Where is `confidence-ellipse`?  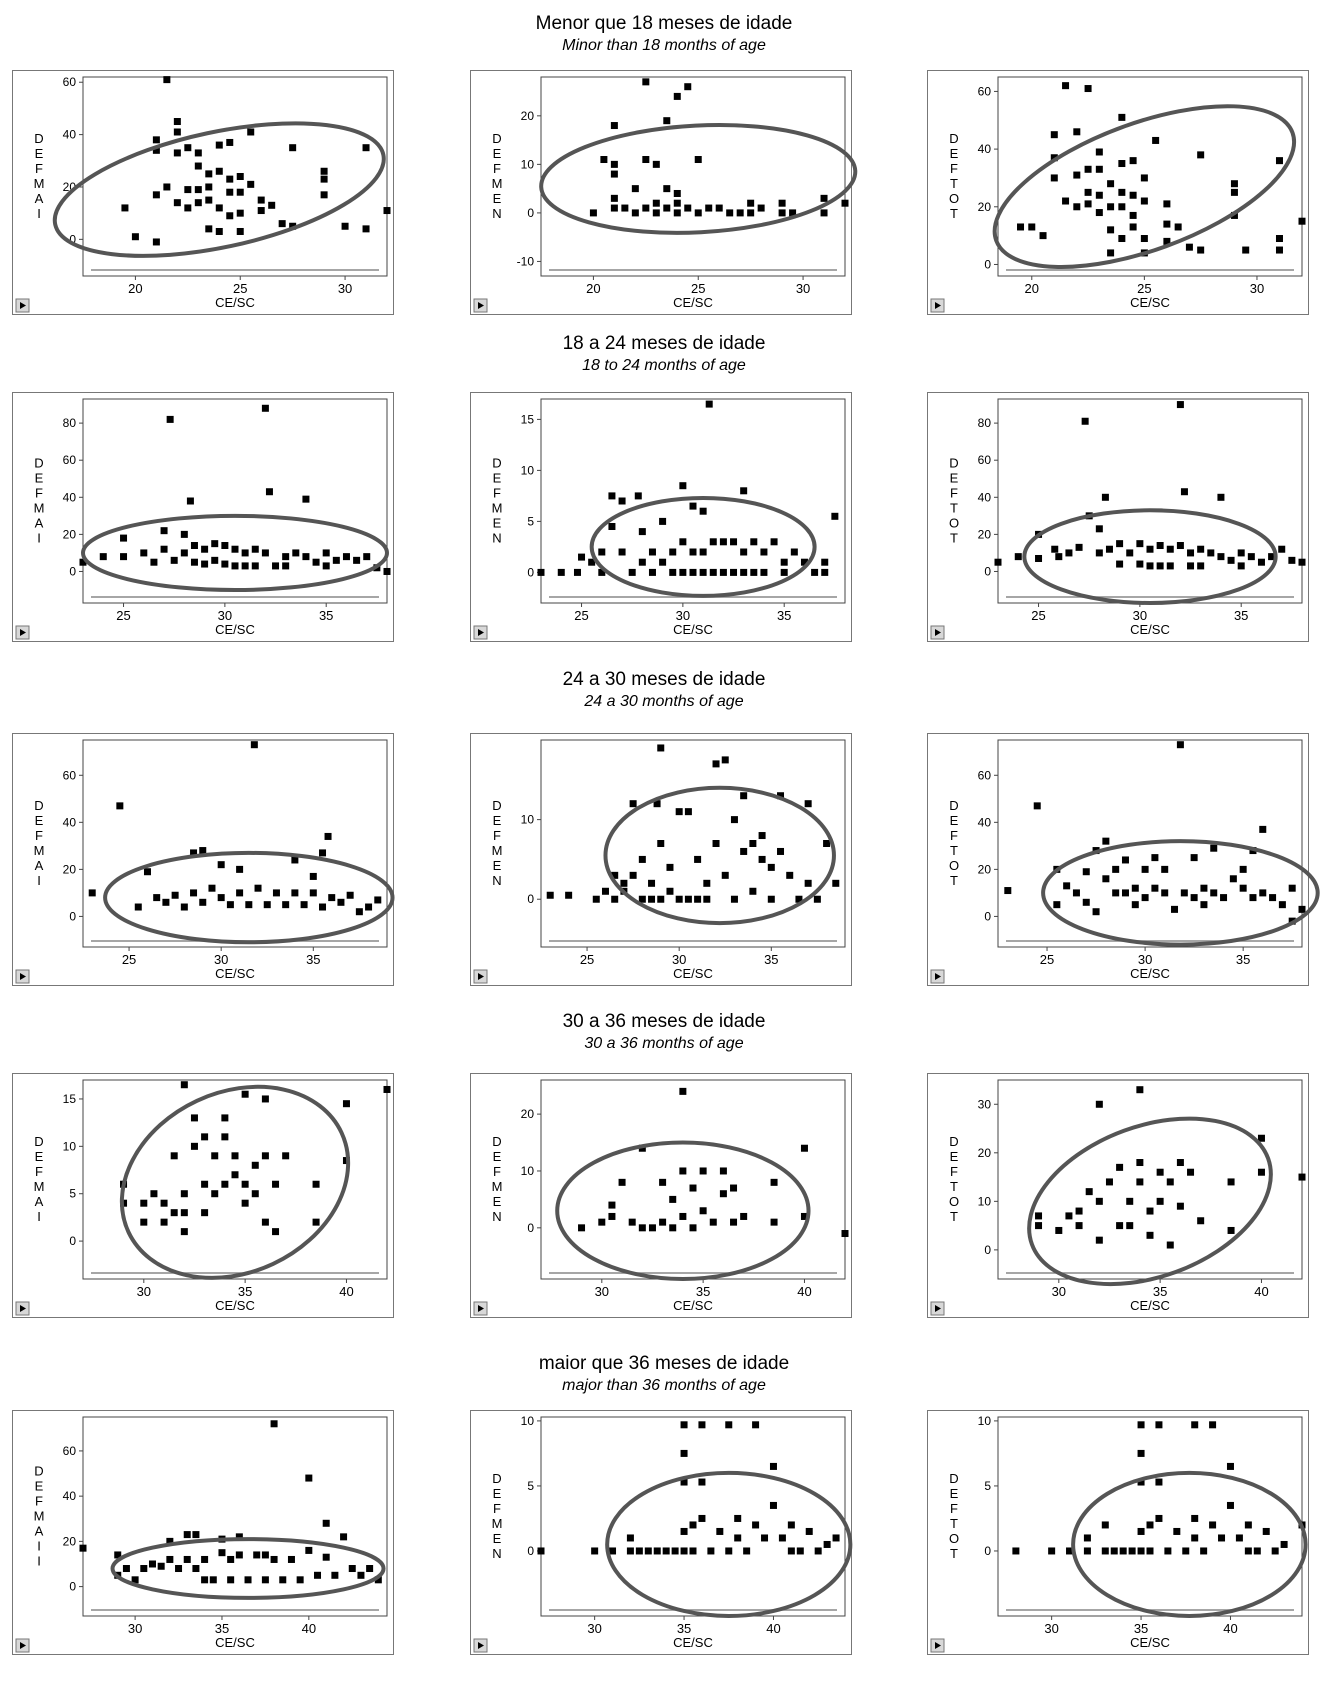 confidence-ellipse is located at coordinates (729, 1544).